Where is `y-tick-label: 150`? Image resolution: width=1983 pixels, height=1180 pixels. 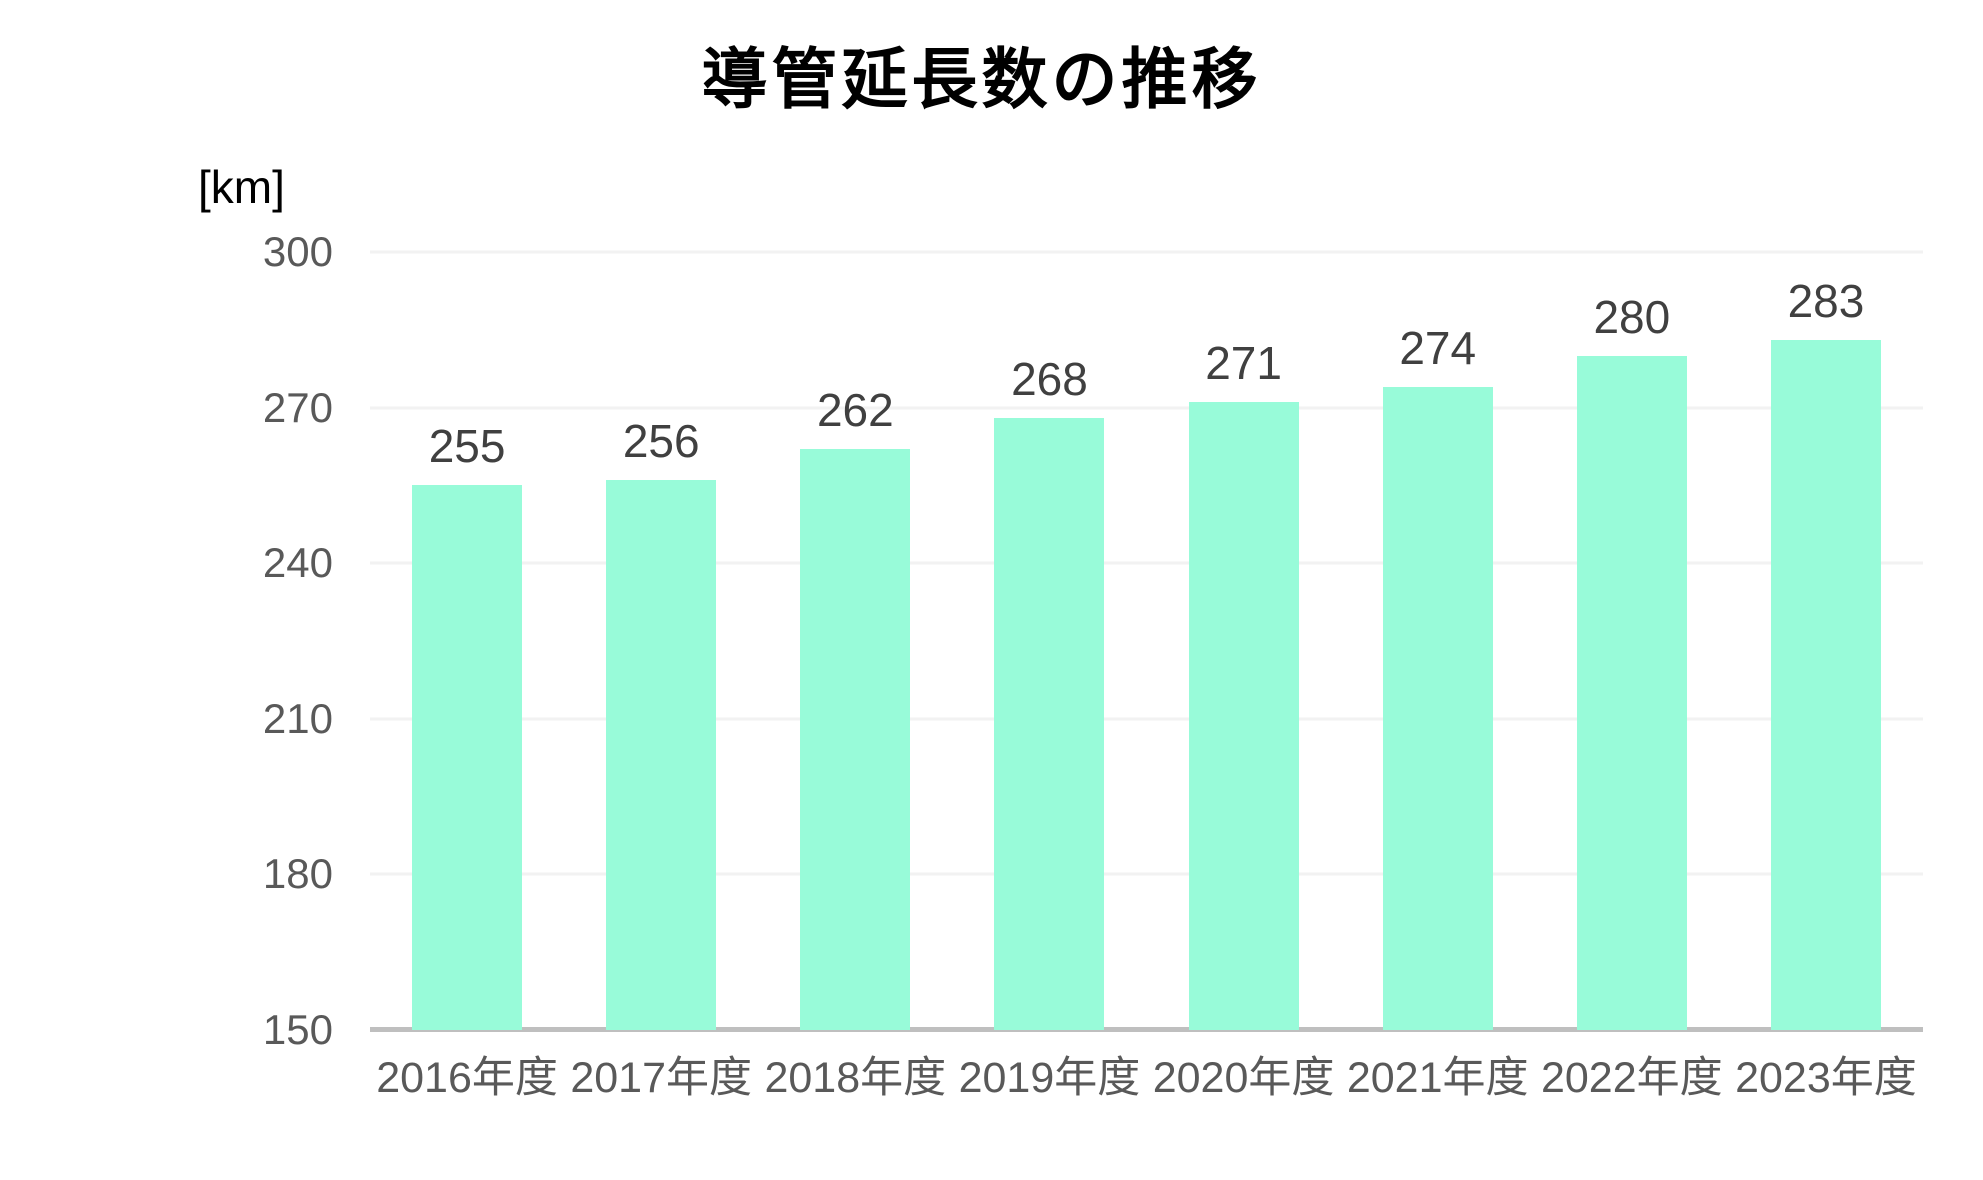 y-tick-label: 150 is located at coordinates (297, 1029).